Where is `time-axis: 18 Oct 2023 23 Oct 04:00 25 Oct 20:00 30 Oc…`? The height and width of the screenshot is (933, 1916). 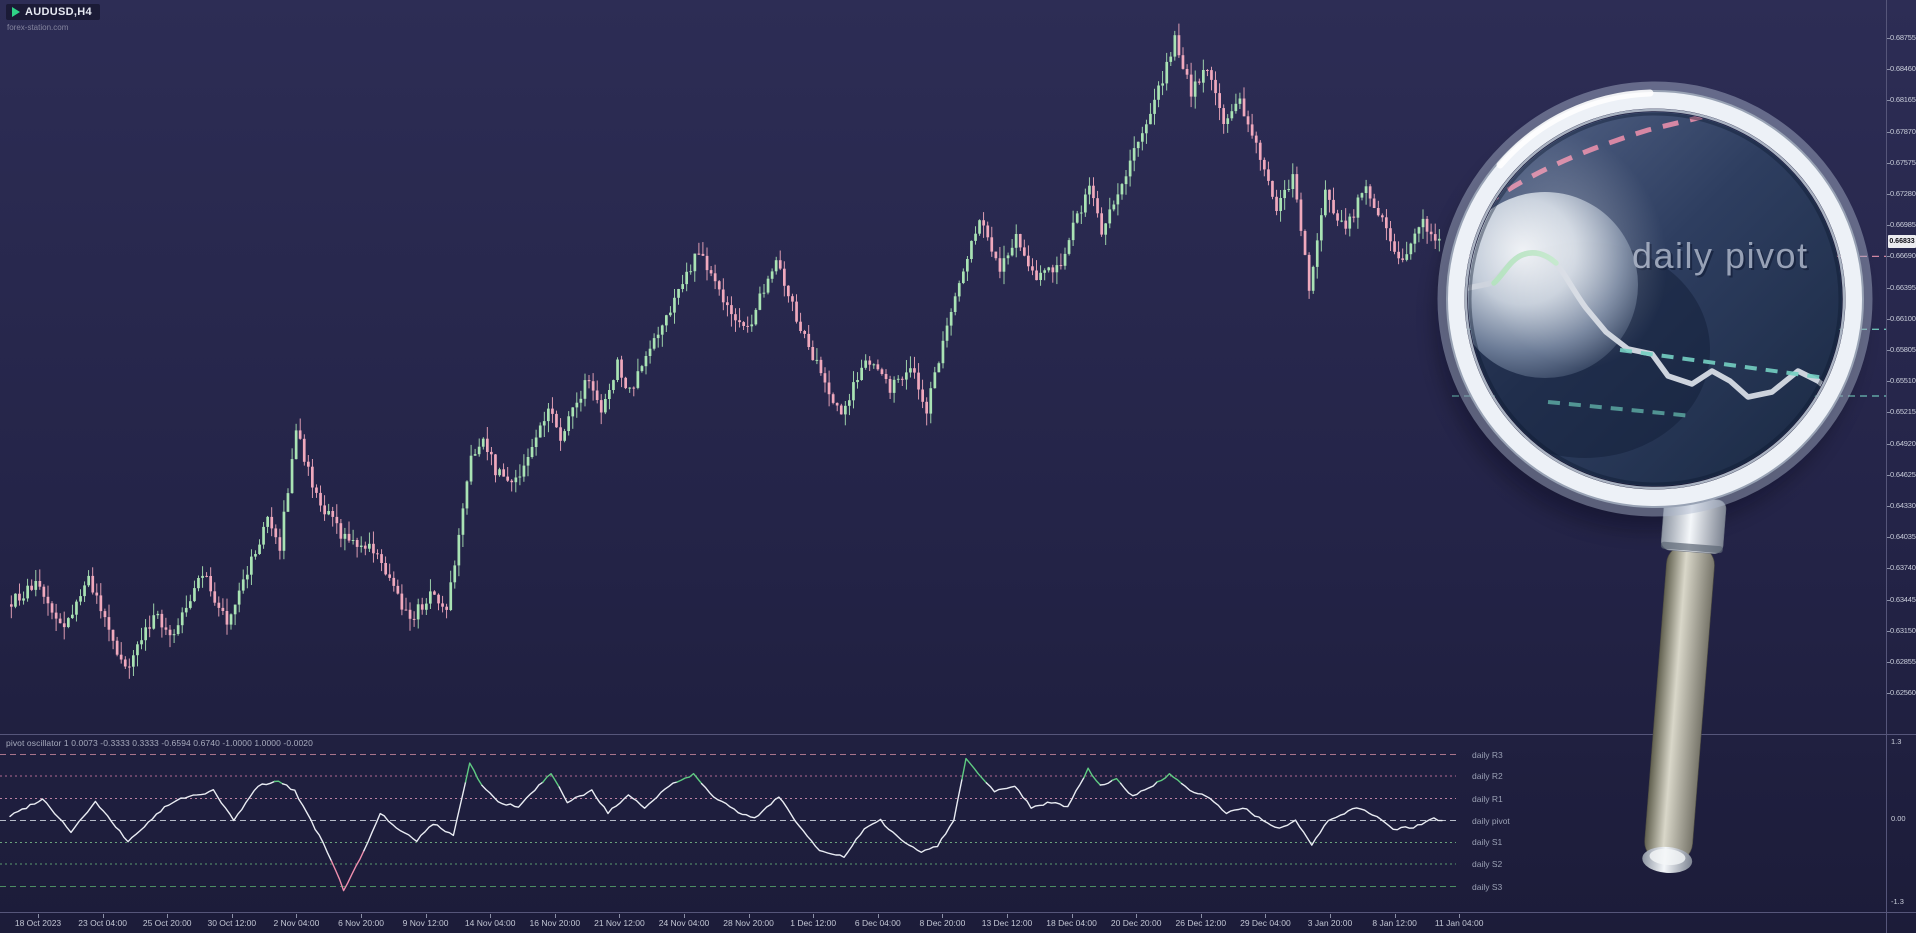 time-axis: 18 Oct 2023 23 Oct 04:00 25 Oct 20:00 30 Oc… is located at coordinates (943, 923).